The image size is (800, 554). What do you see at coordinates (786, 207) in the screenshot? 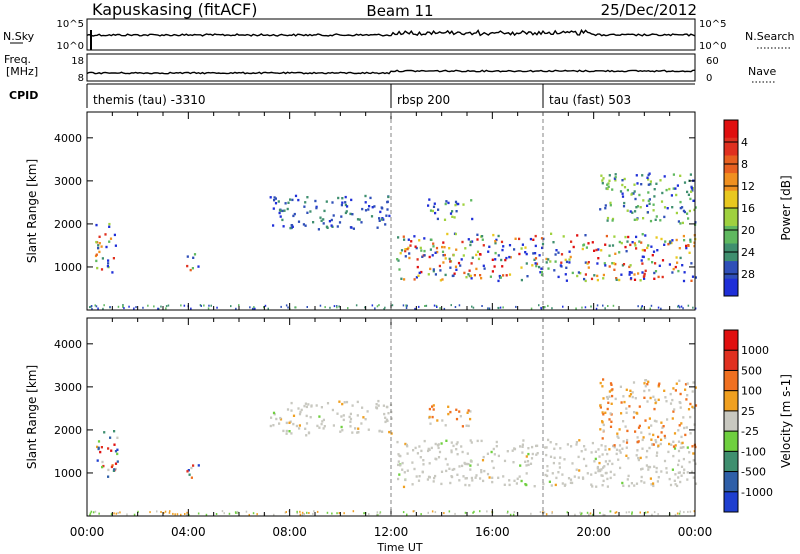
I see `colorbar-label: Power [dB]` at bounding box center [786, 207].